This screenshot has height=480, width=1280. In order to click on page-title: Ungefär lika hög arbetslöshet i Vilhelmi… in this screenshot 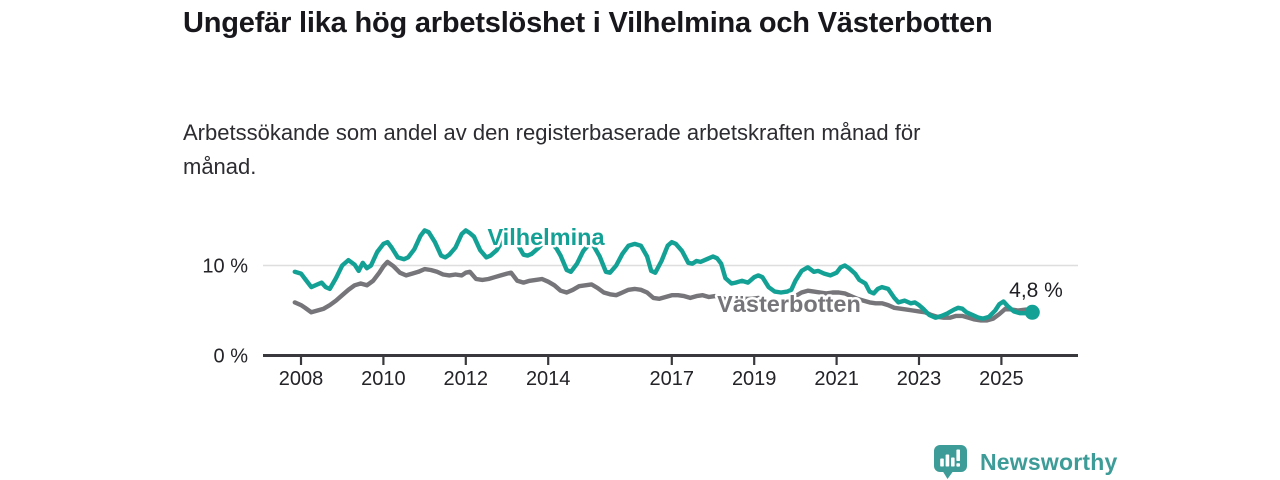, I will do `click(588, 23)`.